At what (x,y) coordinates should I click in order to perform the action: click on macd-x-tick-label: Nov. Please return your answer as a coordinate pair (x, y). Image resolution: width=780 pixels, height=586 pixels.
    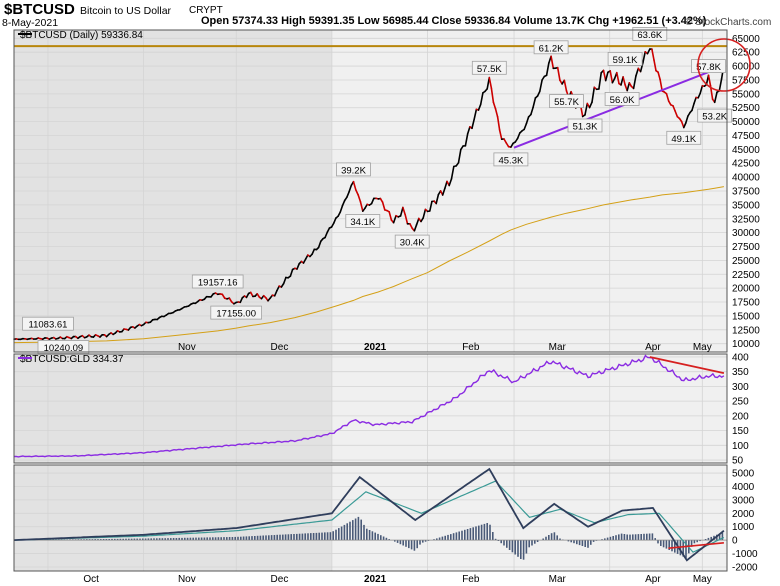
    Looking at the image, I should click on (187, 579).